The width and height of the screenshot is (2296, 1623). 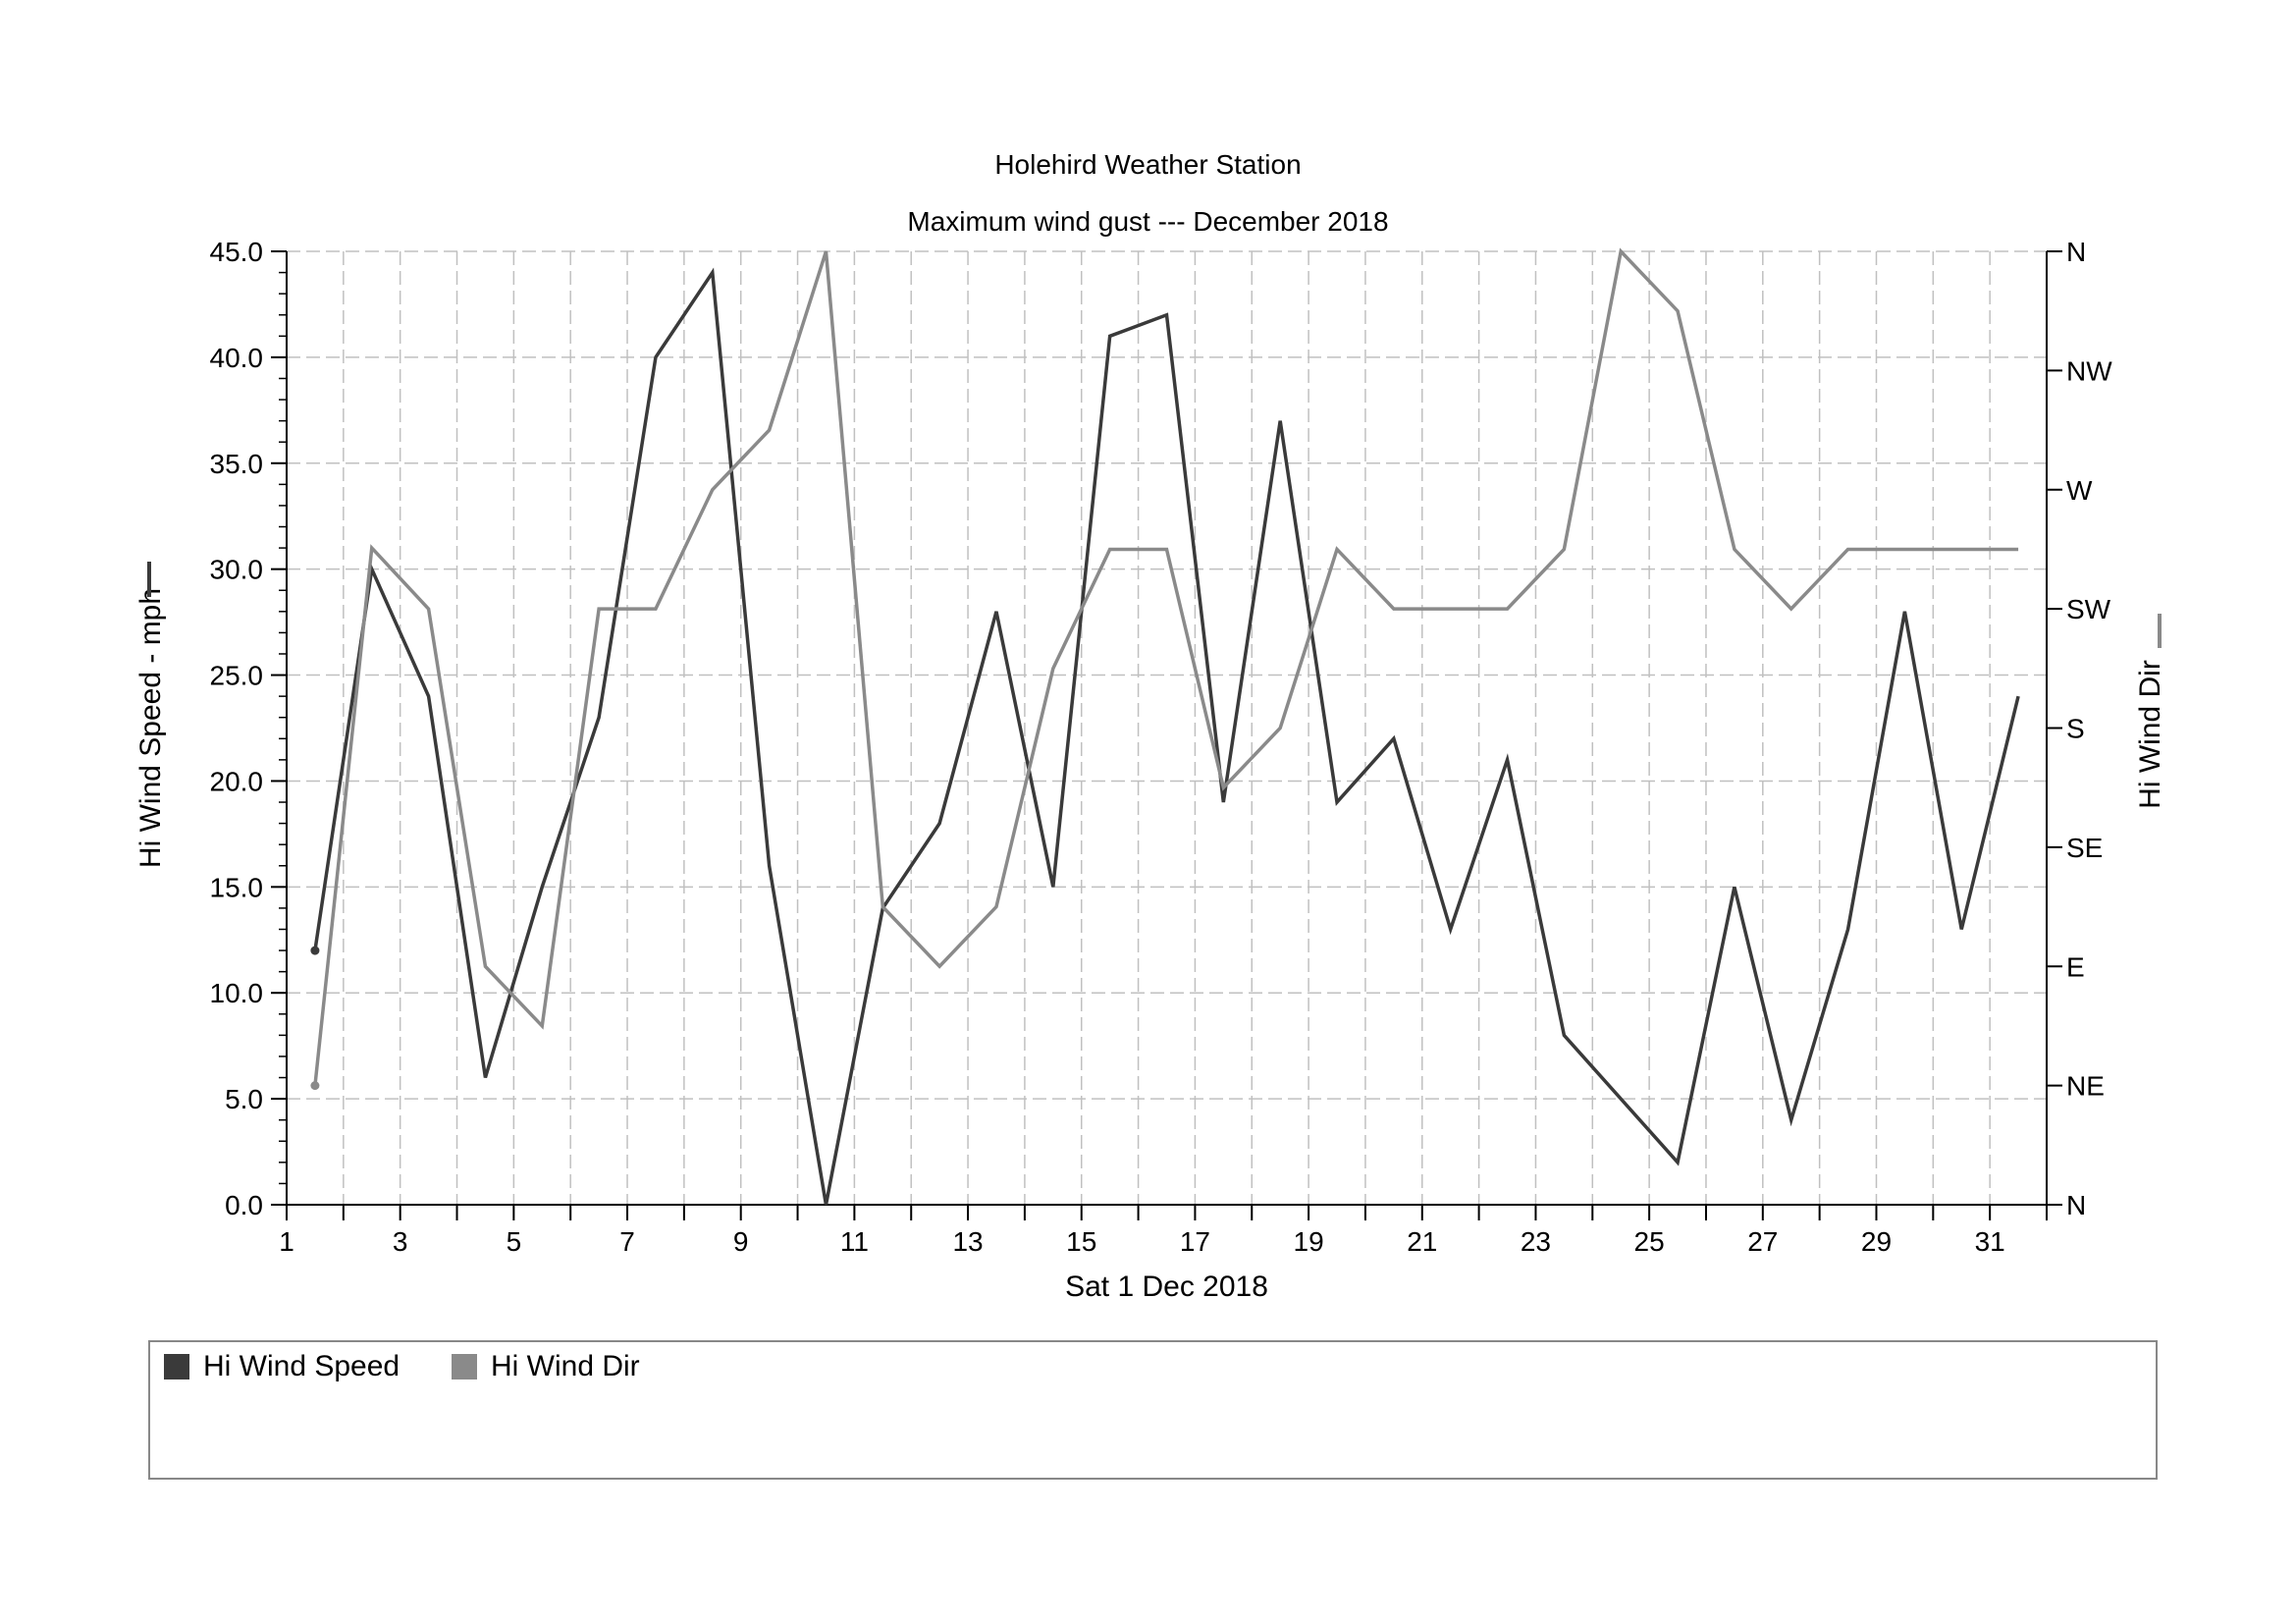 What do you see at coordinates (2085, 1086) in the screenshot?
I see `y2-tick-label: NE` at bounding box center [2085, 1086].